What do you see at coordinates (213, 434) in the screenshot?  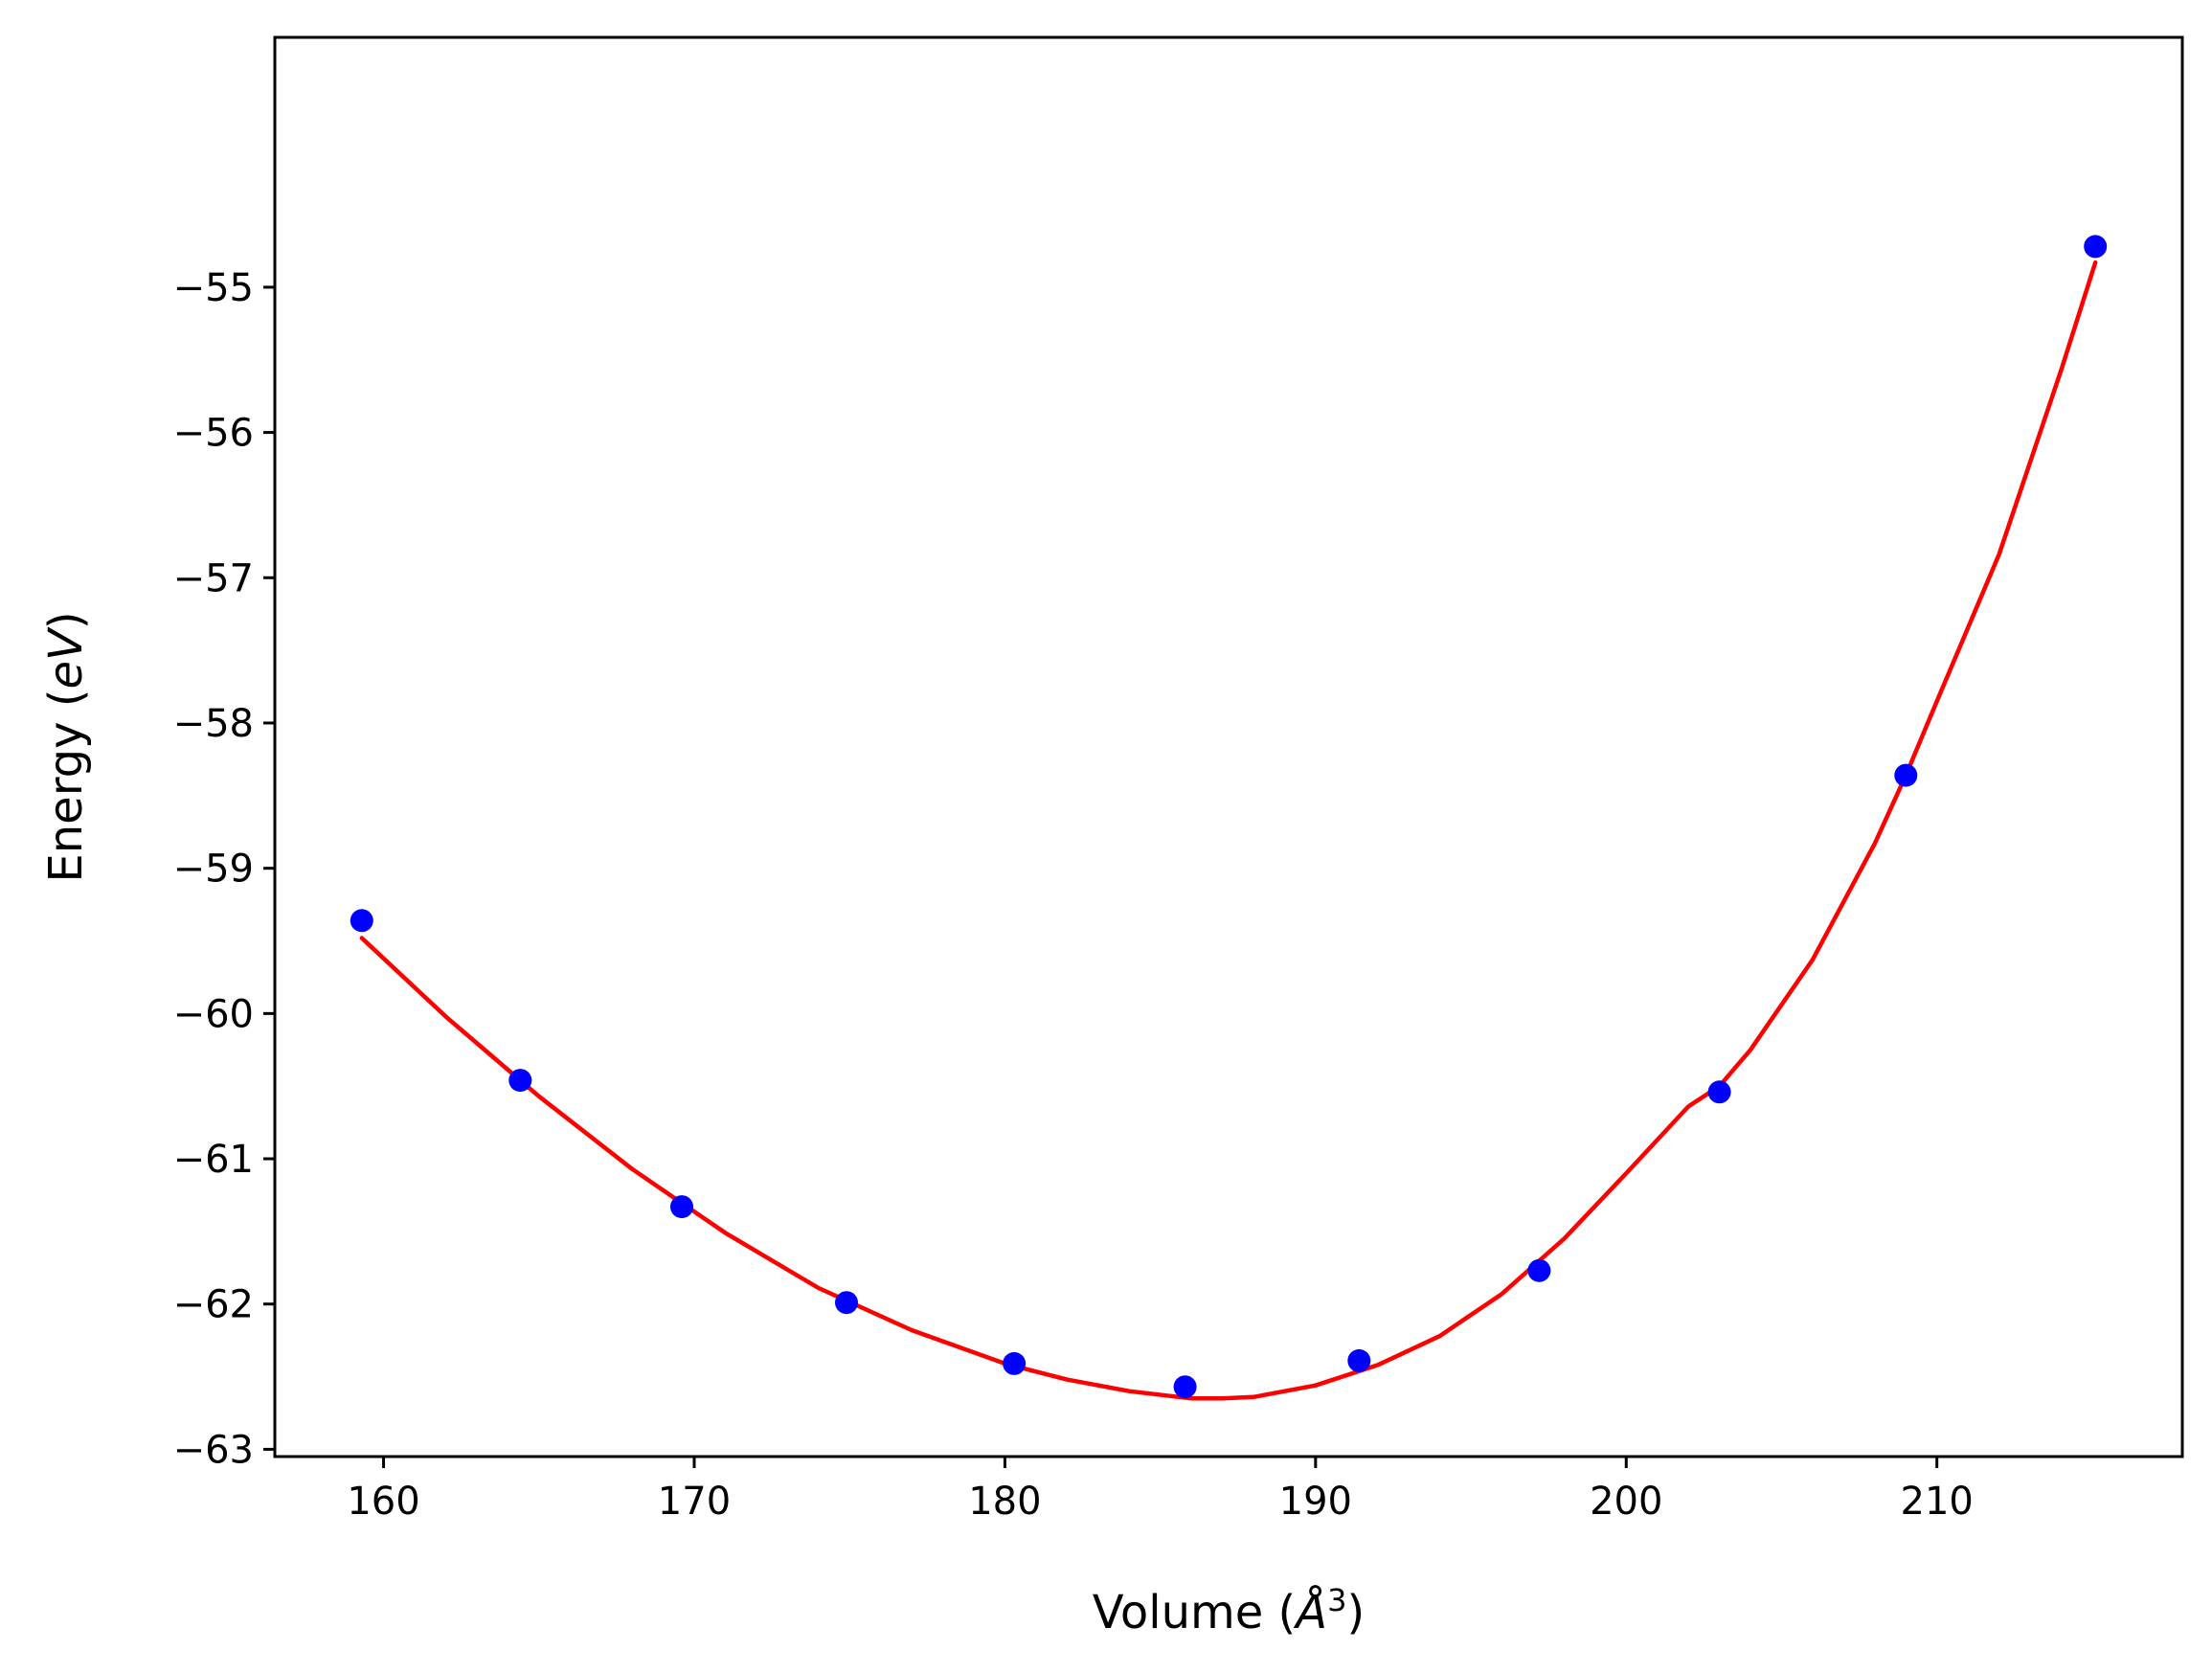 I see `y-tick-label: −56` at bounding box center [213, 434].